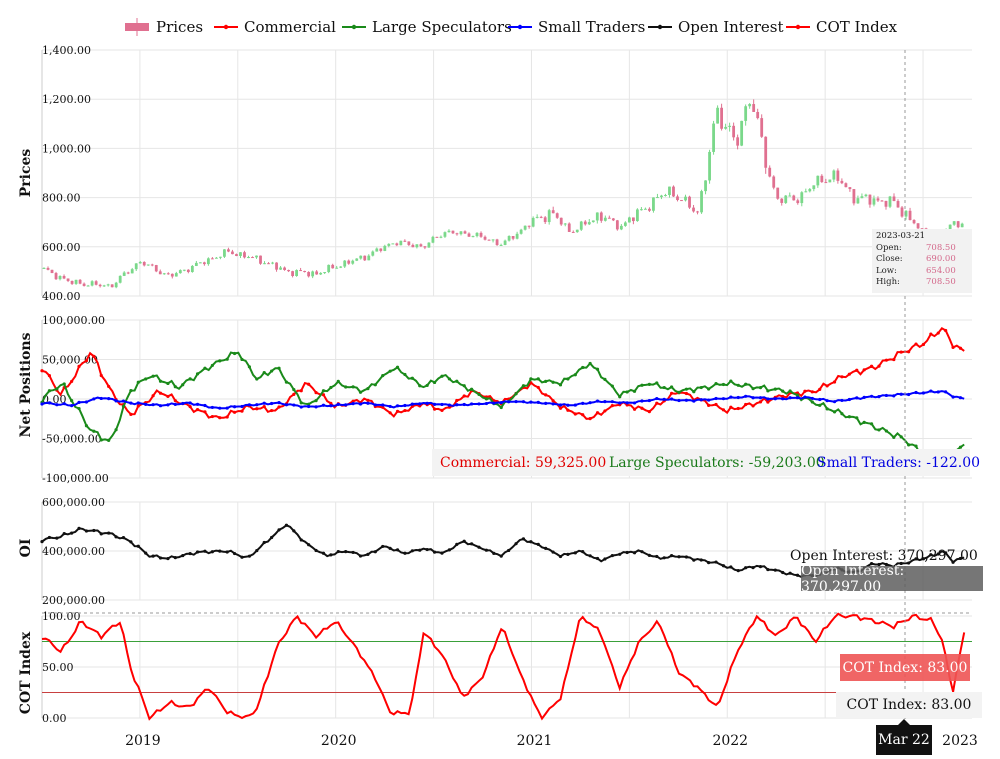  I want to click on legend-item-cot-index: COT Index, so click(841, 27).